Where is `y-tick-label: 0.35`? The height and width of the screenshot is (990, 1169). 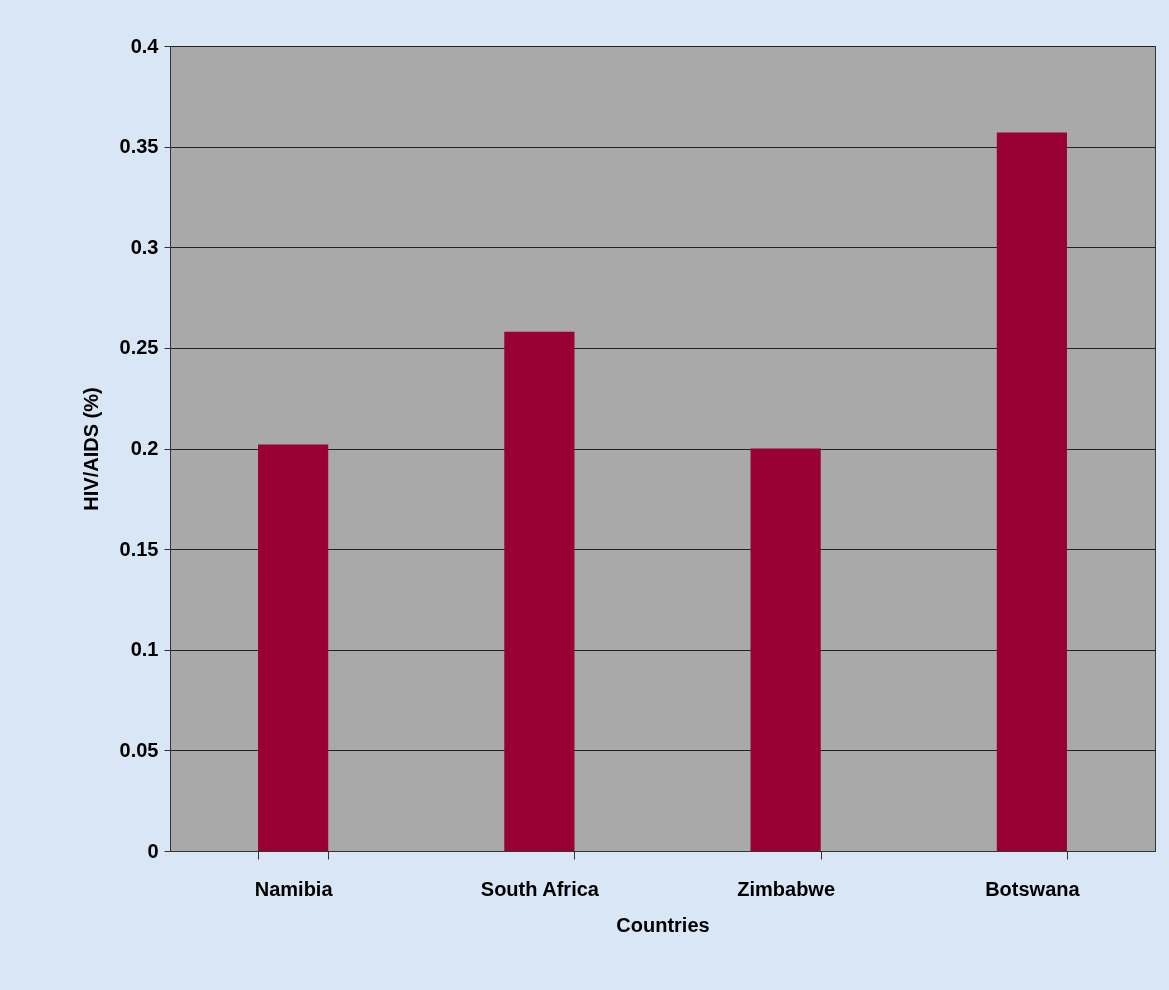
y-tick-label: 0.35 is located at coordinates (139, 146).